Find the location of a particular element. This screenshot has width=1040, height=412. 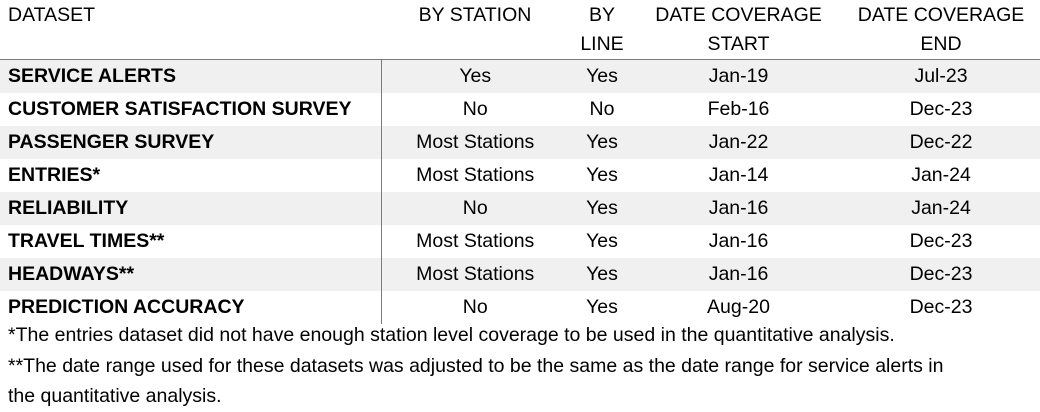

cell-dataset: ENTRIES* is located at coordinates (191, 175).